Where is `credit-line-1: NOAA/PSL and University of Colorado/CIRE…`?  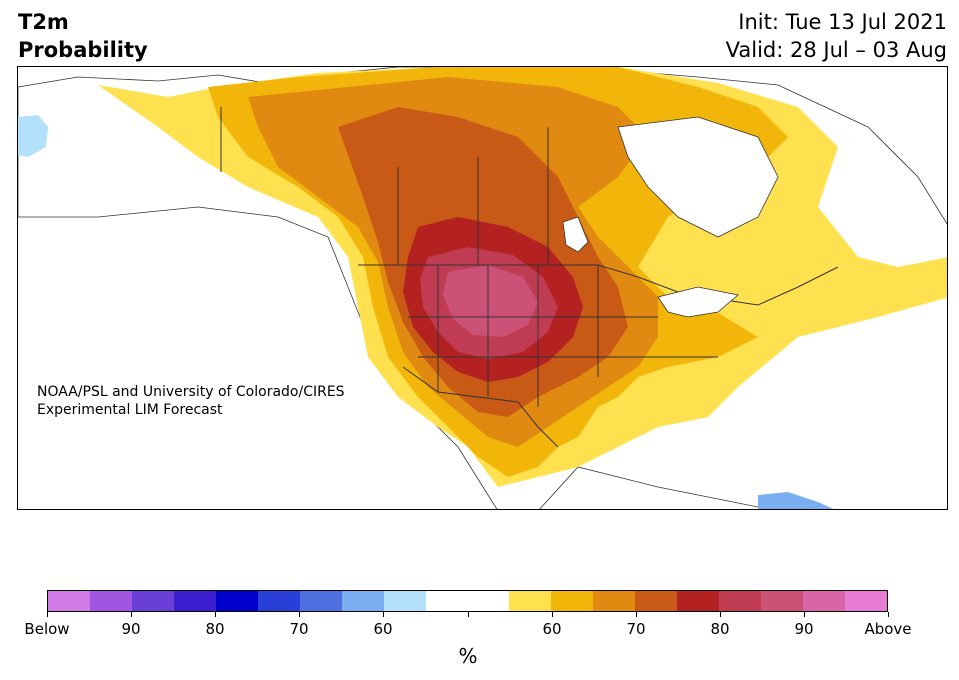
credit-line-1: NOAA/PSL and University of Colorado/CIRE… is located at coordinates (191, 392).